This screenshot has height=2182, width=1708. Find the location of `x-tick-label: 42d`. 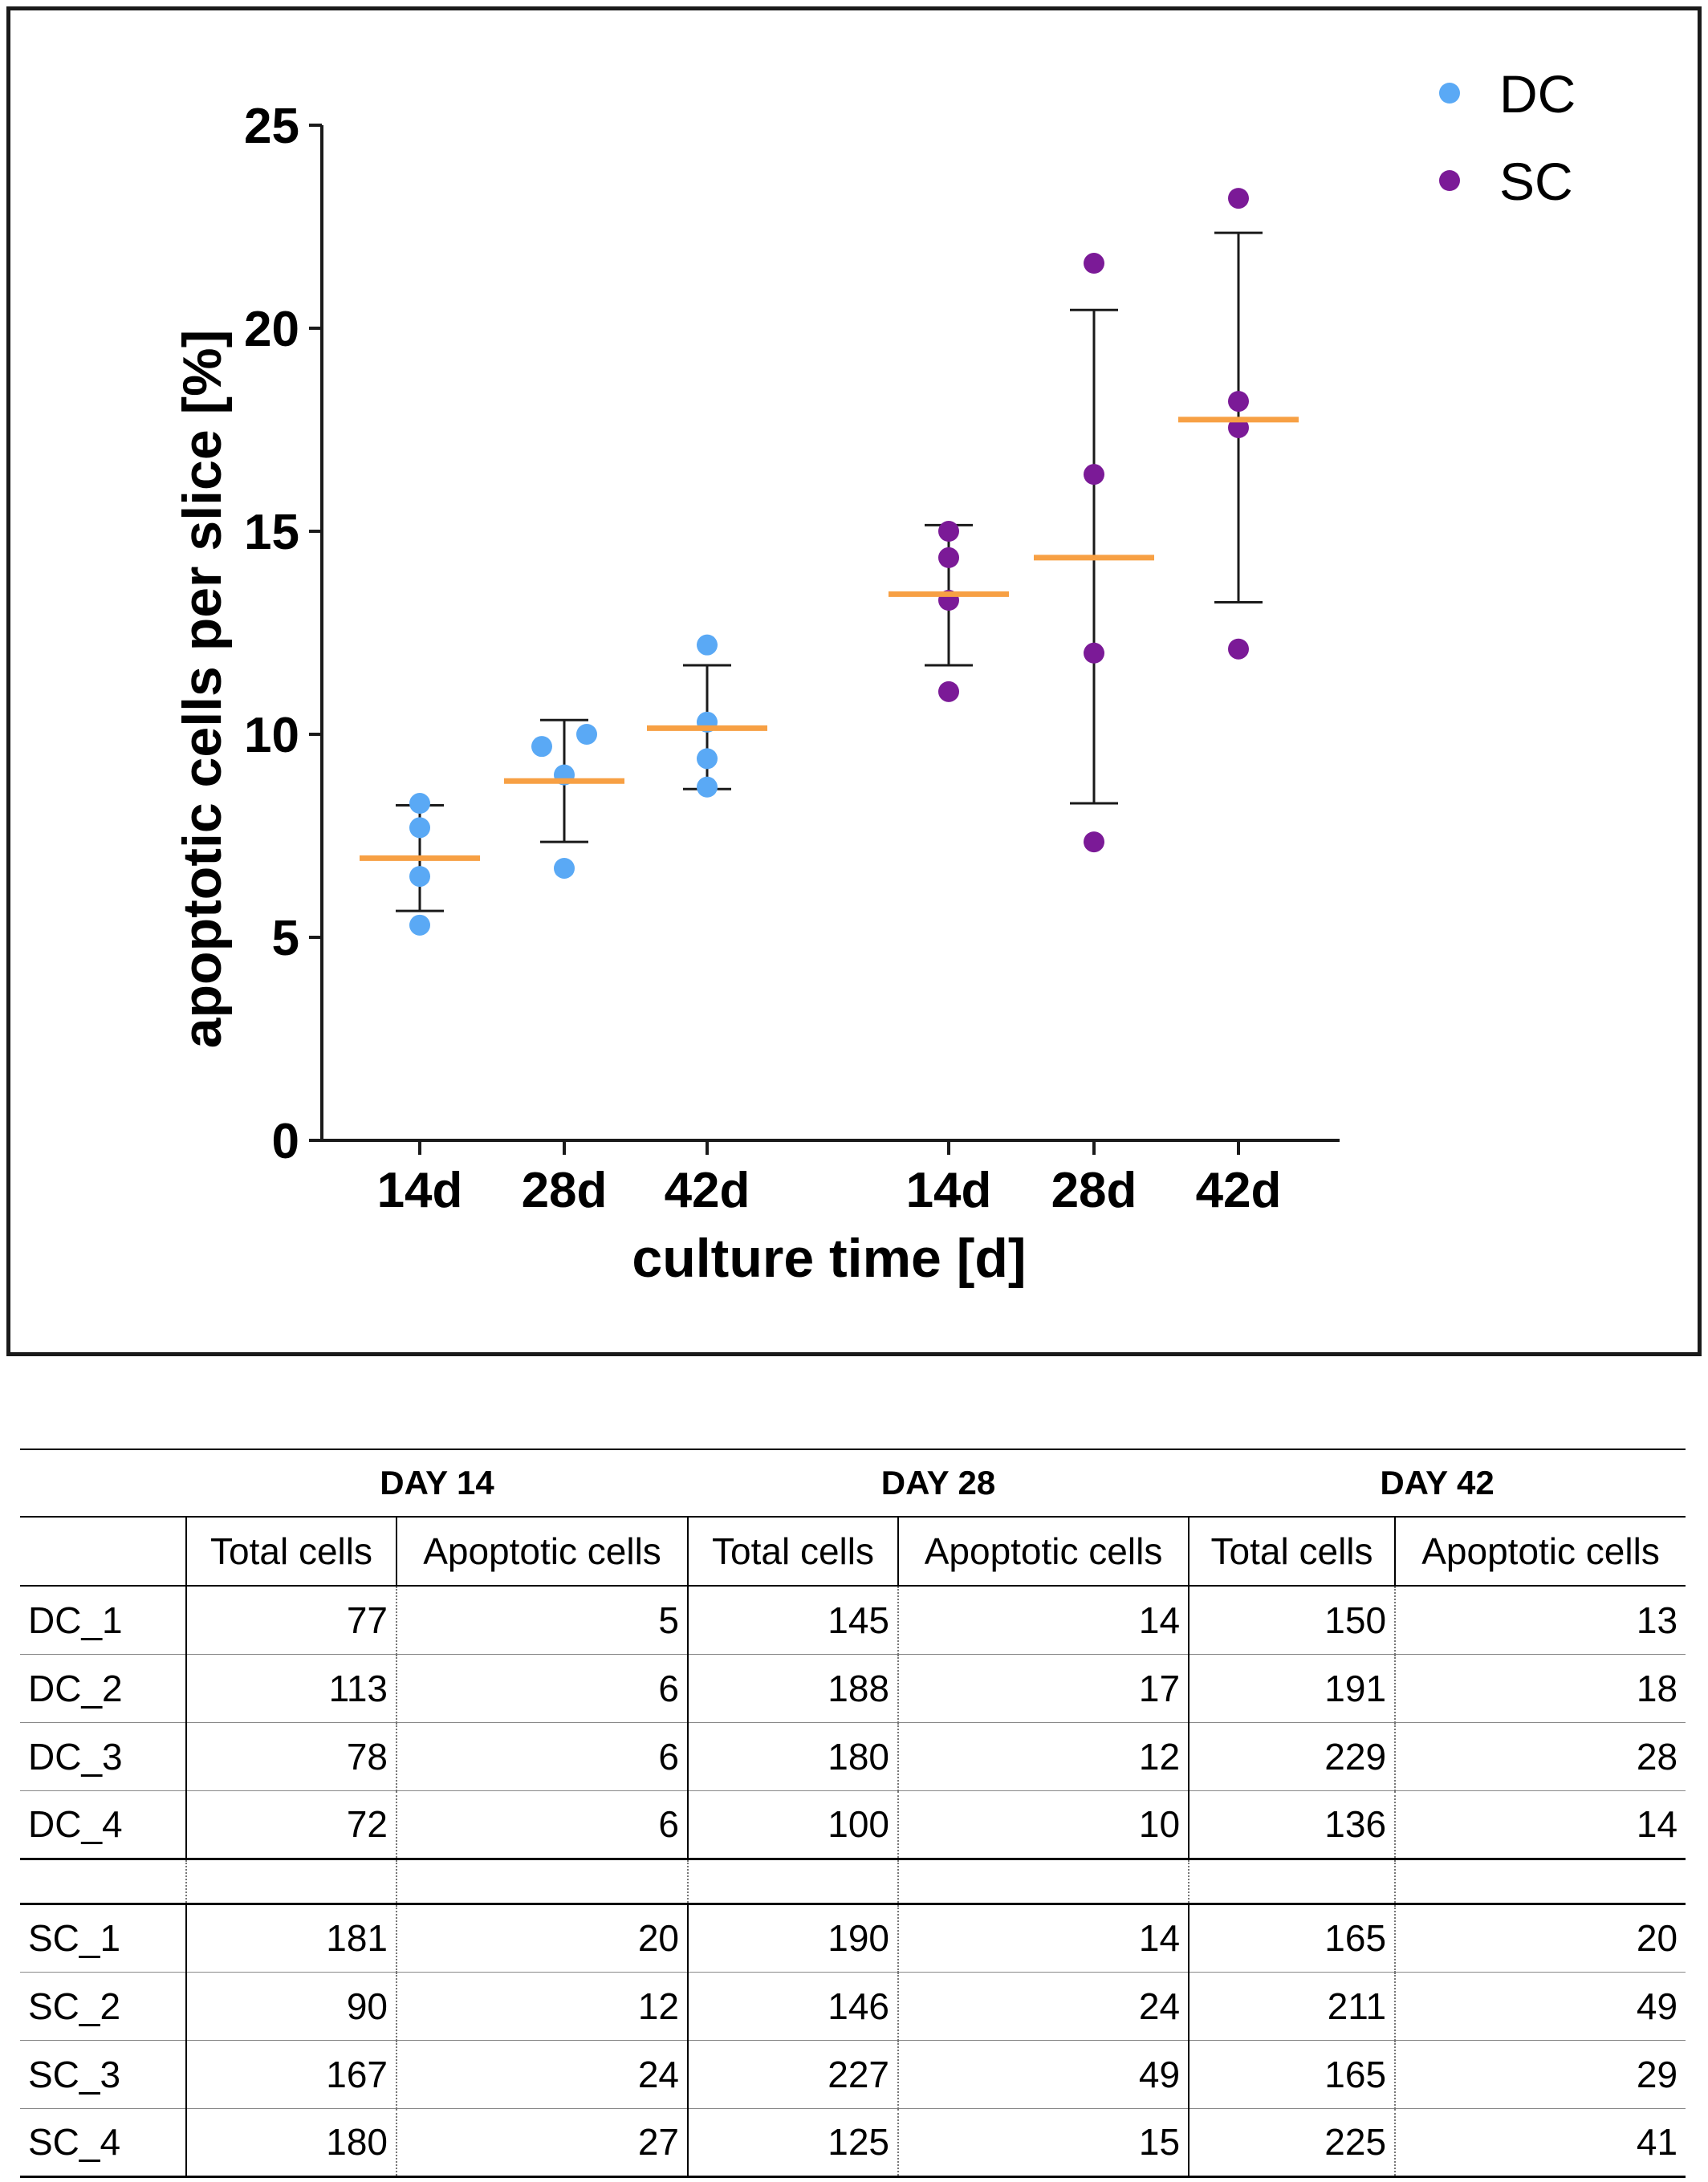

x-tick-label: 42d is located at coordinates (1239, 1190).